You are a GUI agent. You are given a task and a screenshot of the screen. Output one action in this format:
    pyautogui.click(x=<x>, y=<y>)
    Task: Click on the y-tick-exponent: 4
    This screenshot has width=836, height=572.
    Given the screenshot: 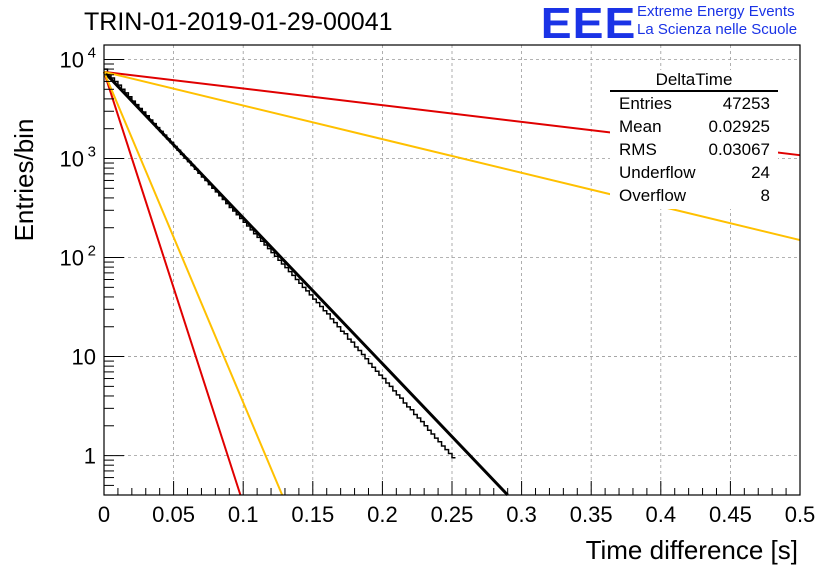 What is the action you would take?
    pyautogui.click(x=92, y=52)
    